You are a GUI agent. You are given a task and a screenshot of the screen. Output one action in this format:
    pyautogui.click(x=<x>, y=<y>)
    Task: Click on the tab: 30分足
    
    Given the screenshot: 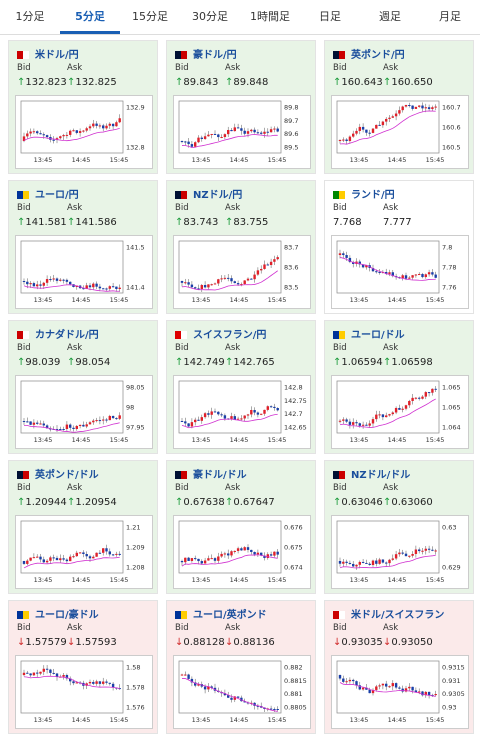 What is the action you would take?
    pyautogui.click(x=210, y=16)
    